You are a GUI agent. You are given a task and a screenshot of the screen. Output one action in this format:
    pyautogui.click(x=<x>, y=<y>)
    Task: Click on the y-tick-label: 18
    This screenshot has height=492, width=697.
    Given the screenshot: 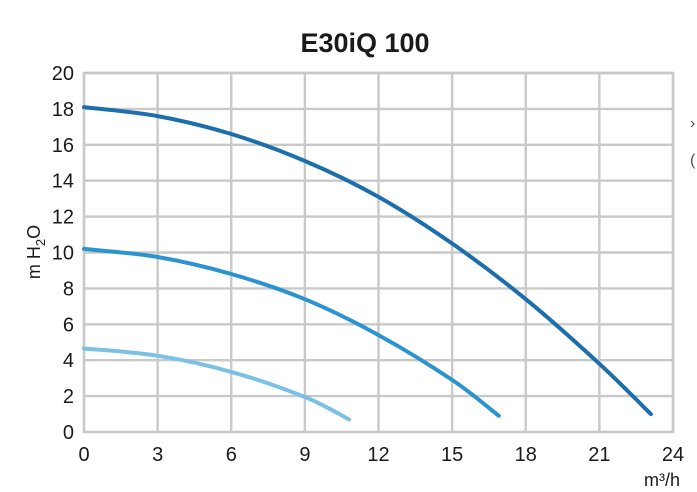 What is the action you would take?
    pyautogui.click(x=63, y=110)
    